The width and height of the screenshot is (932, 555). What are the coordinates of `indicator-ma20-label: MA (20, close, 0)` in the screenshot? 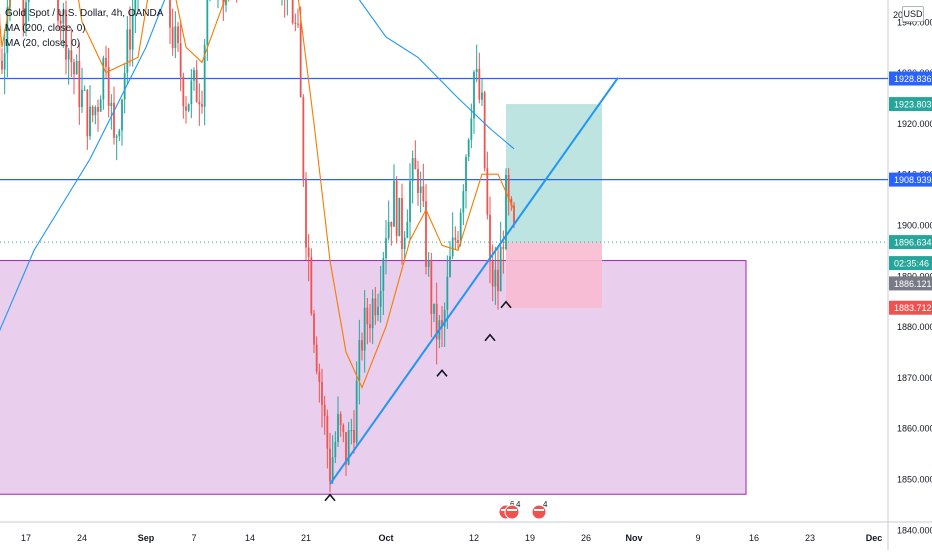 It's located at (84, 43).